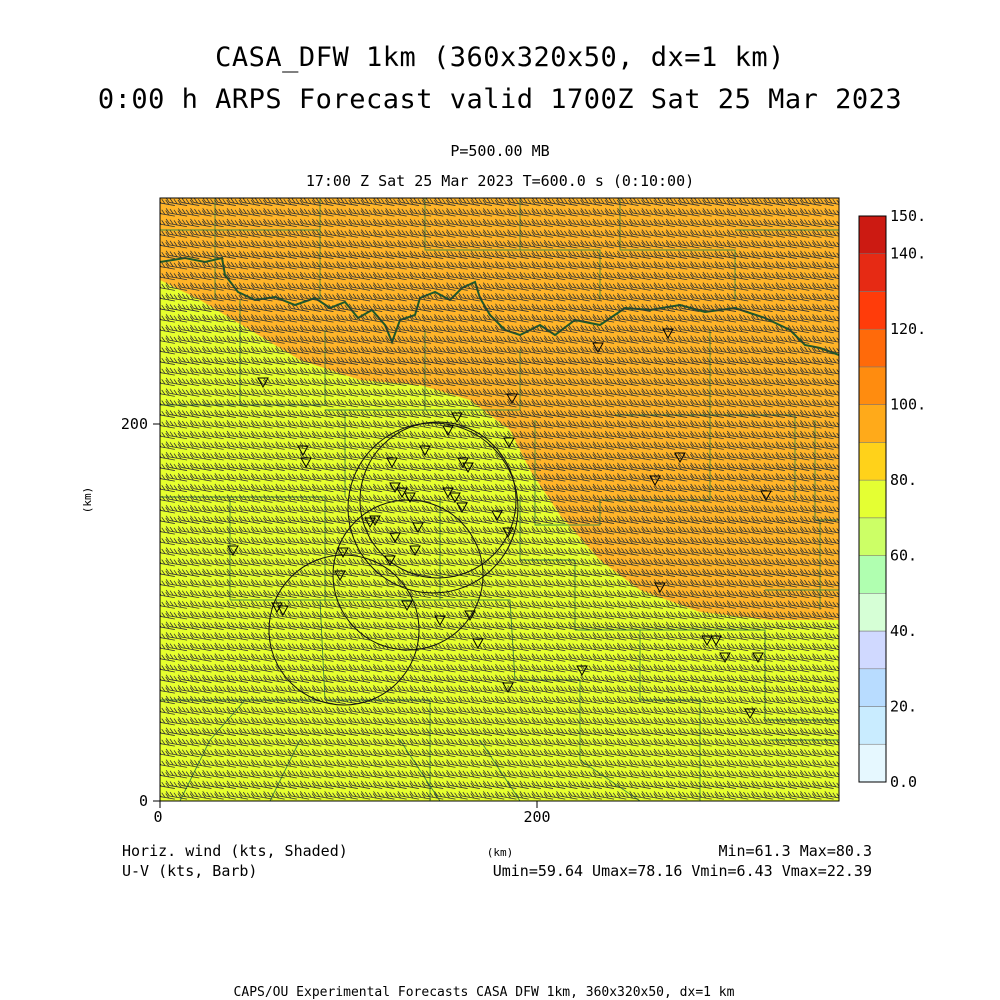 Image resolution: width=1000 pixels, height=1000 pixels. I want to click on colorbar-tick-label: 0.0, so click(903, 782).